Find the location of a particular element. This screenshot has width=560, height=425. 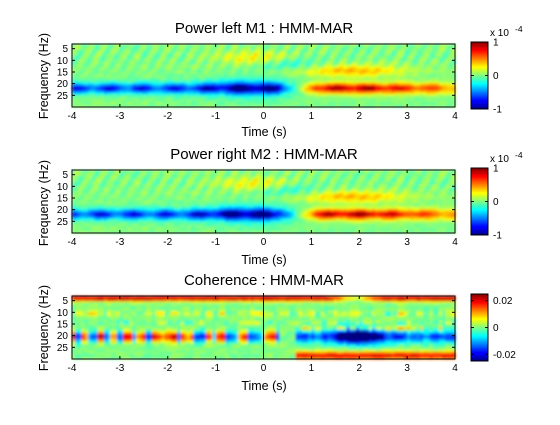

colorbar-exponent-power: -4 is located at coordinates (519, 29).